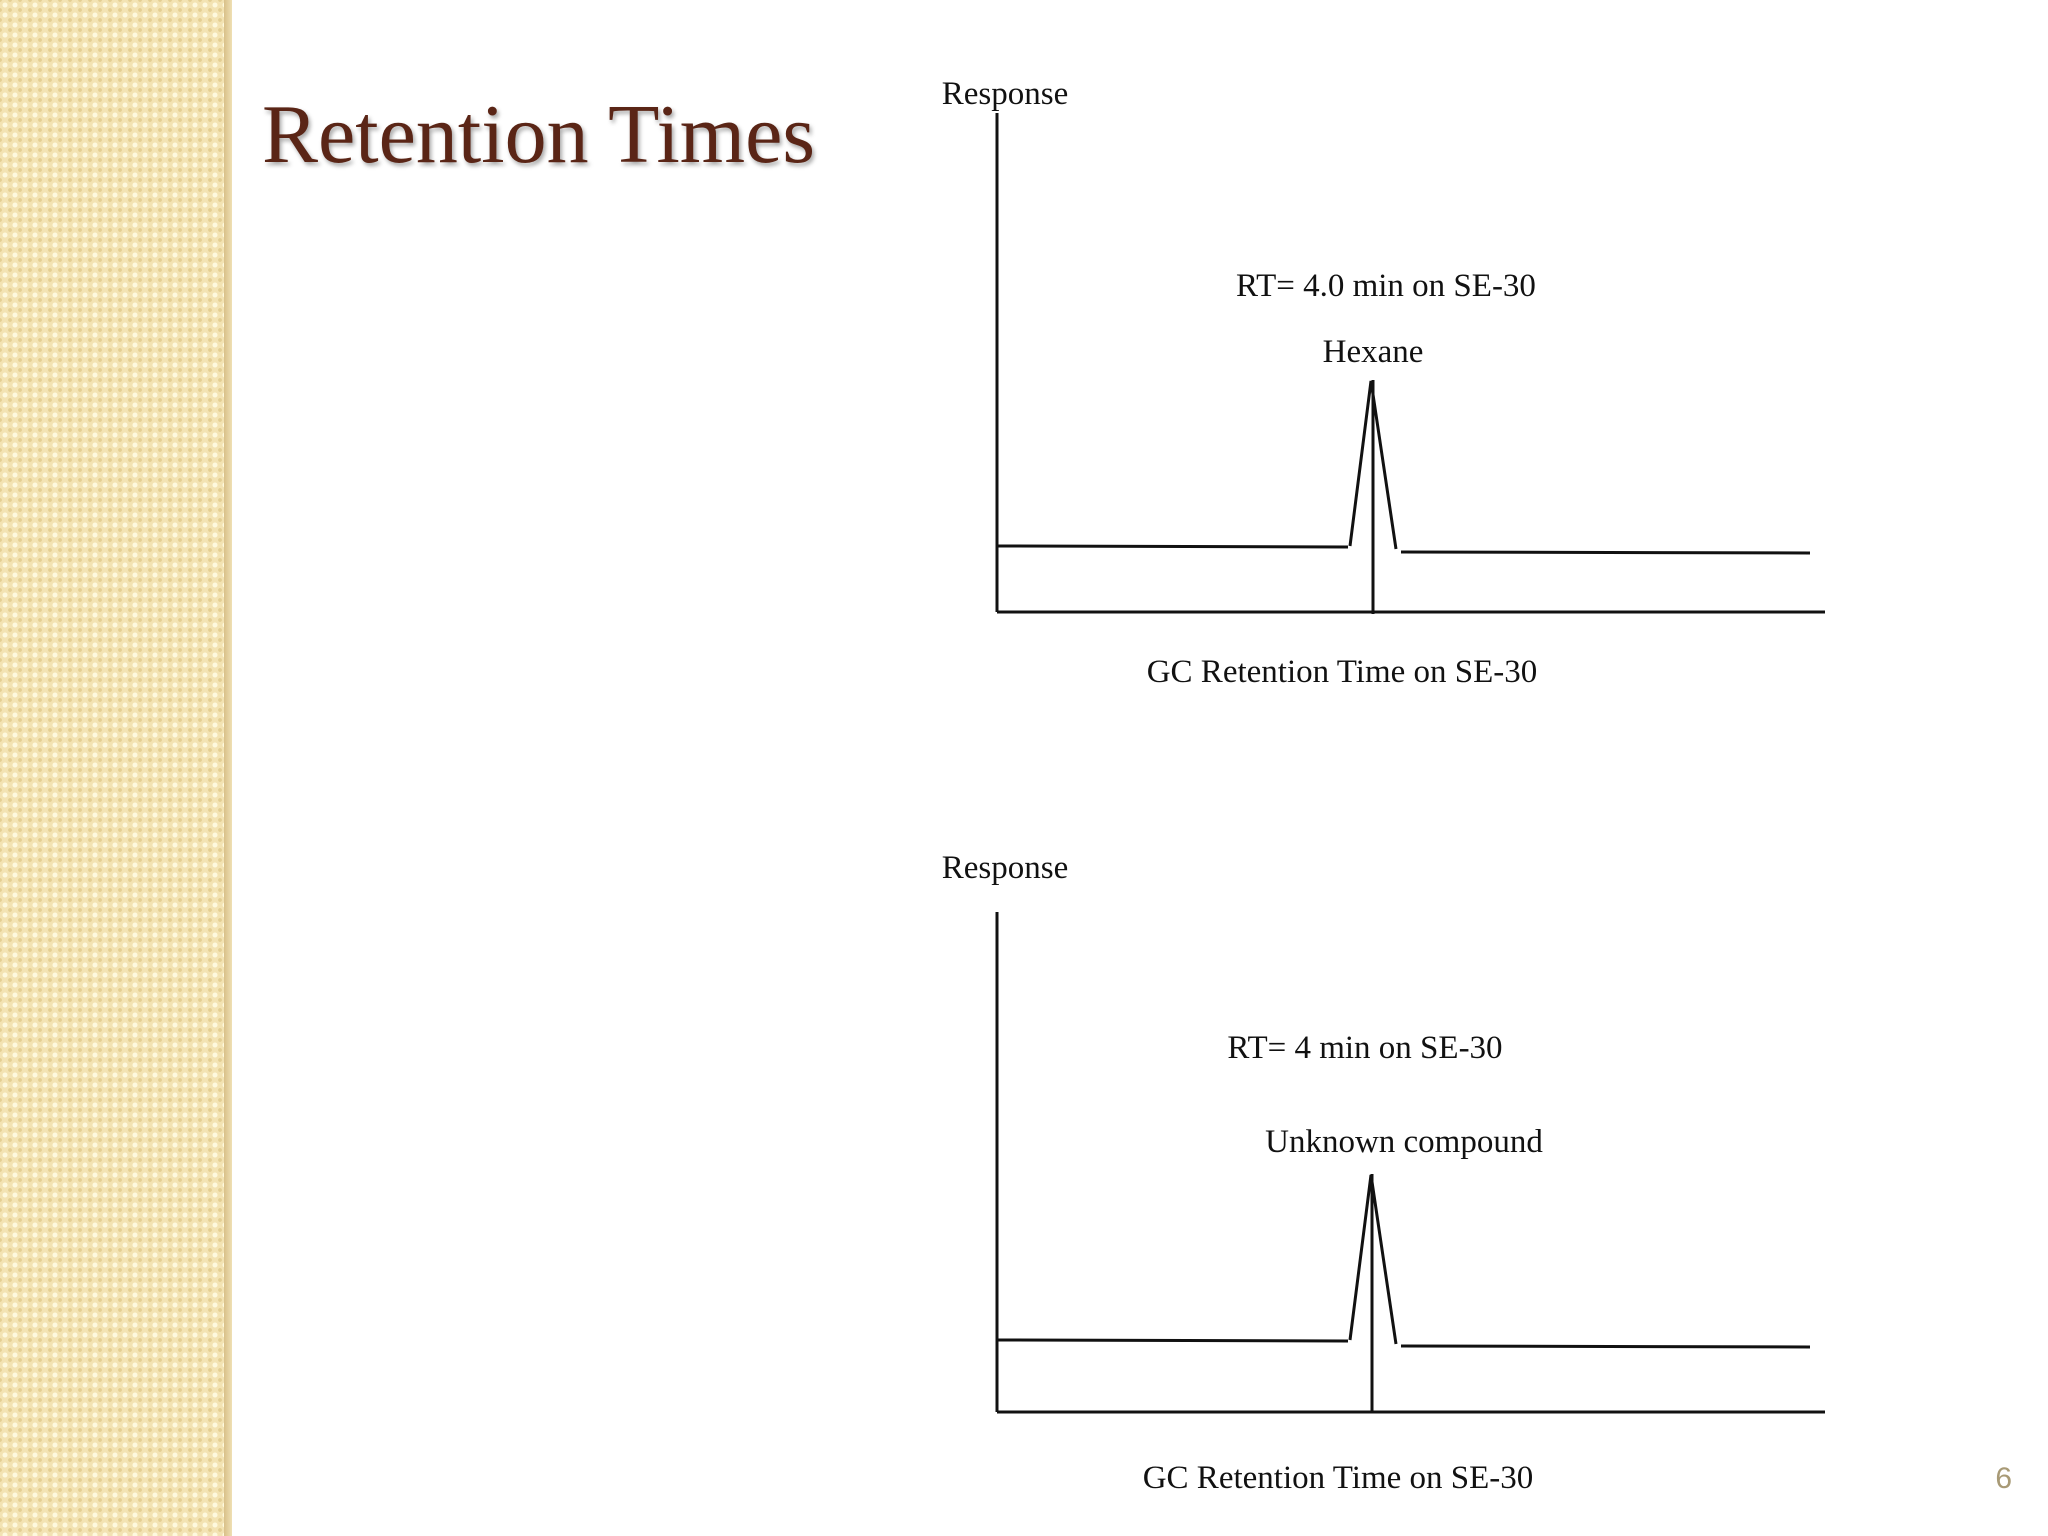 This screenshot has height=1536, width=2048. I want to click on slide-number: 6, so click(2003, 1478).